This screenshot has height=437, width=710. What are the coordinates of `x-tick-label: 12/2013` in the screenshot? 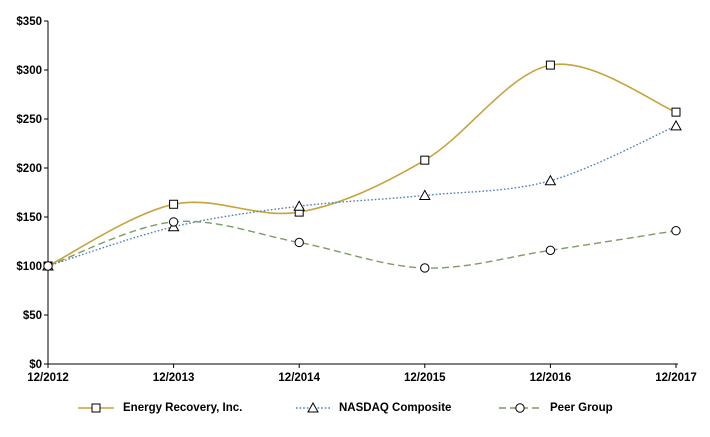 It's located at (174, 378).